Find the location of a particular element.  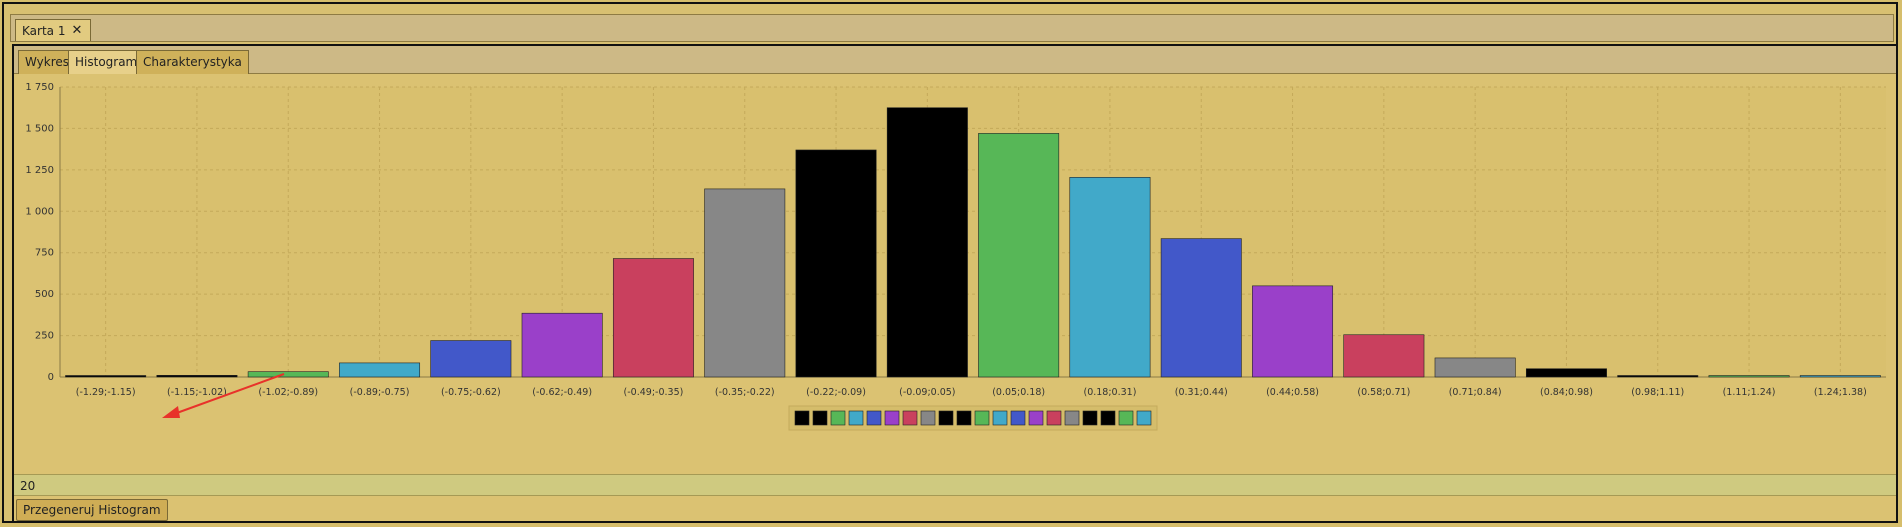

tab-charakterystyka: Charakterystyka is located at coordinates (192, 62).